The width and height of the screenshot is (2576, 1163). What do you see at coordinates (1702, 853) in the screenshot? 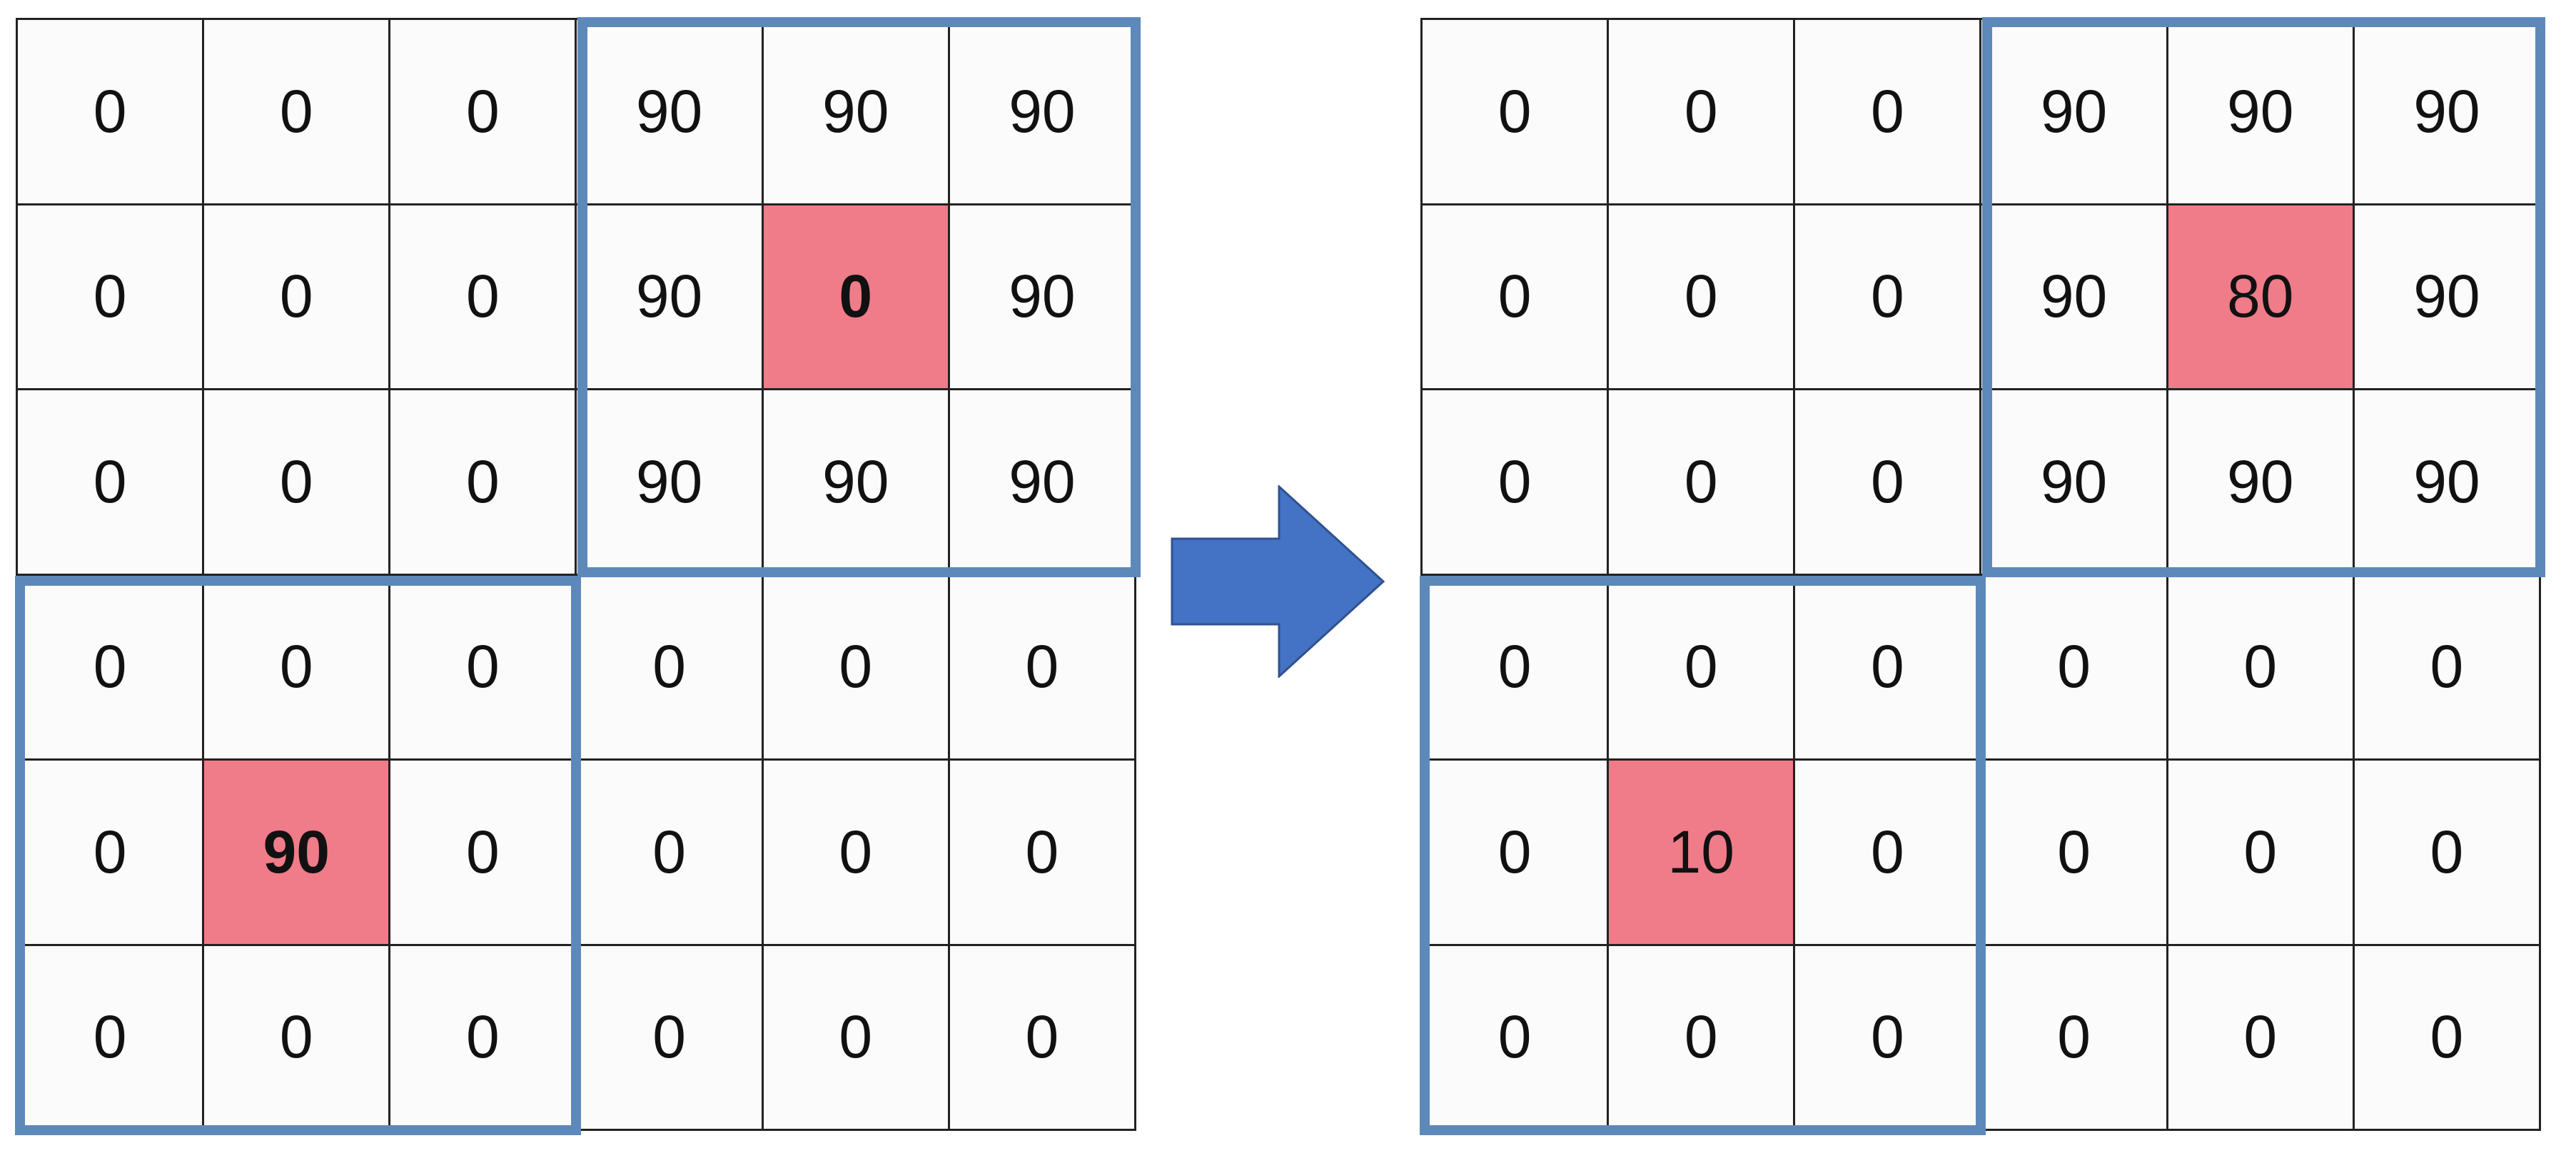
I see `highlighted-cell: 10` at bounding box center [1702, 853].